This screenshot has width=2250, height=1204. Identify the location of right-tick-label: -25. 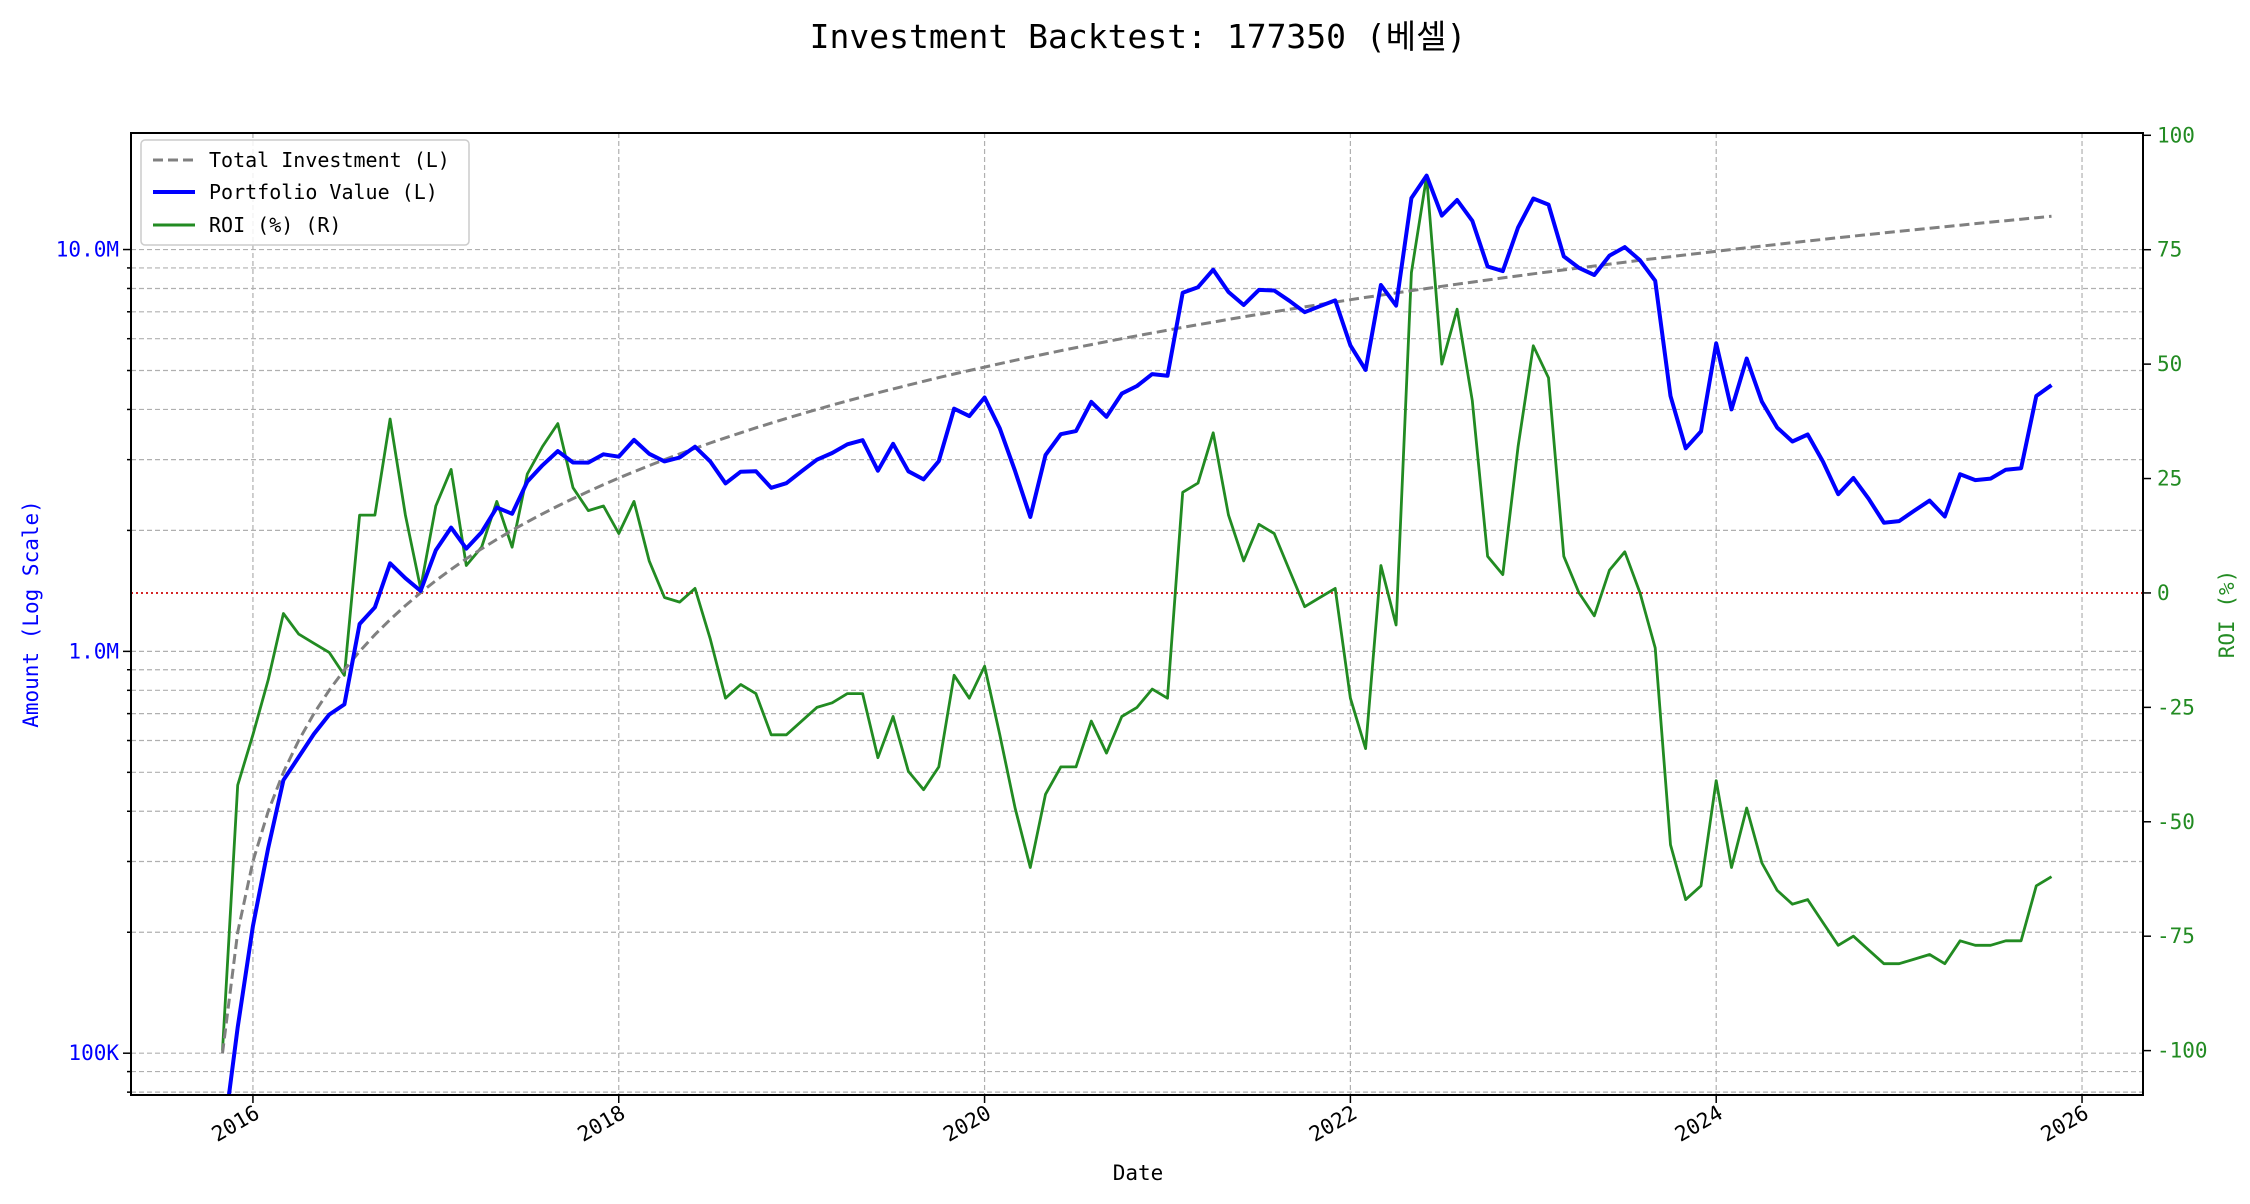
(2176, 707).